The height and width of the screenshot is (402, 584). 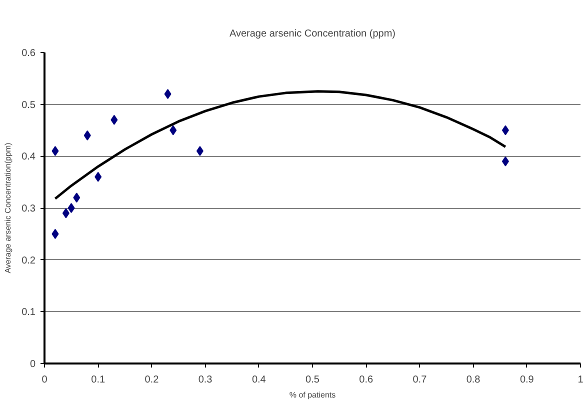 What do you see at coordinates (473, 380) in the screenshot?
I see `x-tick-label: 0.8` at bounding box center [473, 380].